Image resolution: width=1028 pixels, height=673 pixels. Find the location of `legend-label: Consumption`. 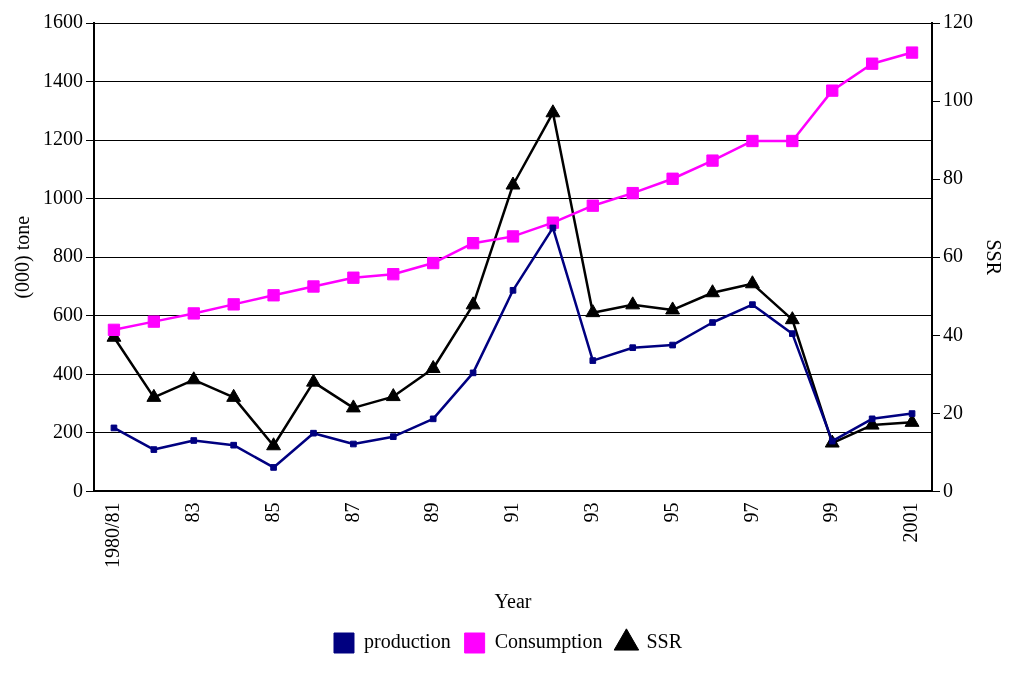

legend-label: Consumption is located at coordinates (548, 642).